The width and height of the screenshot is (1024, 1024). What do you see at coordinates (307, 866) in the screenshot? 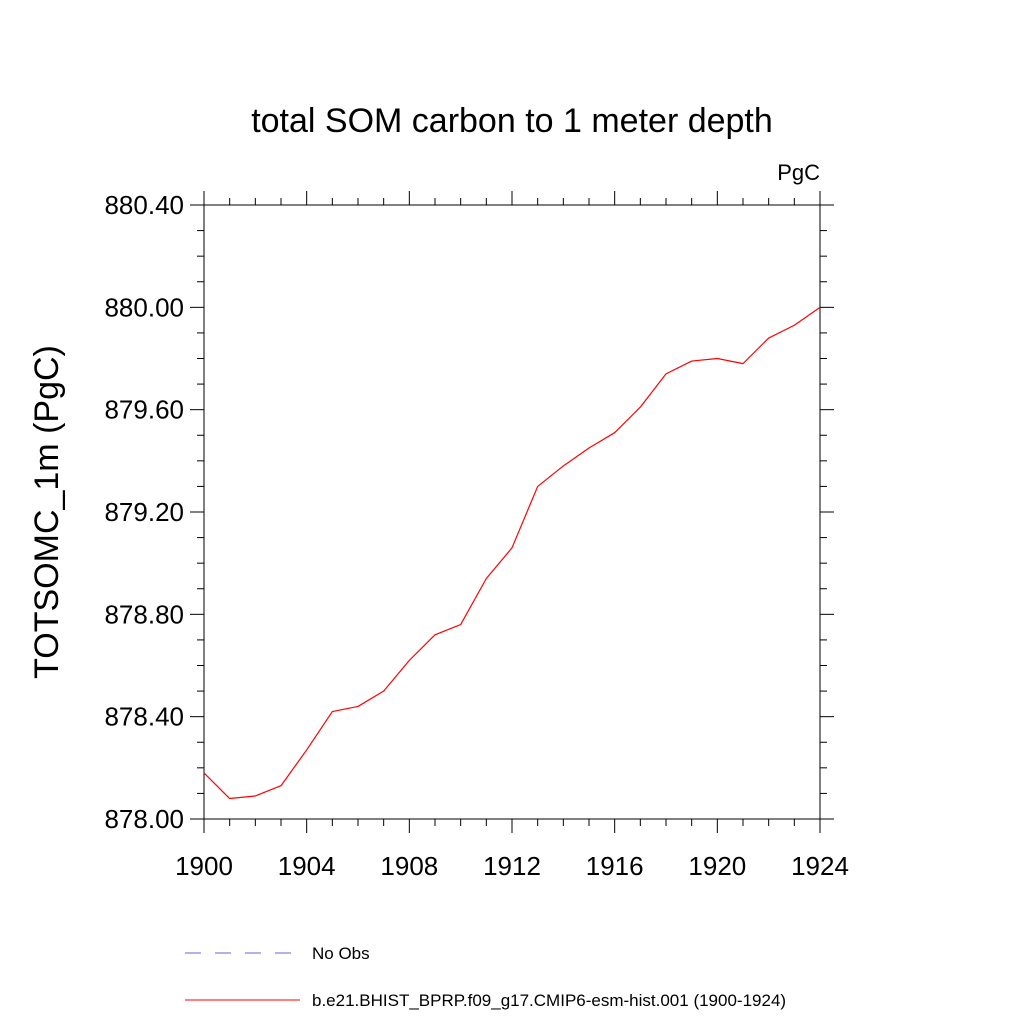
I see `x-tick-label: 1904` at bounding box center [307, 866].